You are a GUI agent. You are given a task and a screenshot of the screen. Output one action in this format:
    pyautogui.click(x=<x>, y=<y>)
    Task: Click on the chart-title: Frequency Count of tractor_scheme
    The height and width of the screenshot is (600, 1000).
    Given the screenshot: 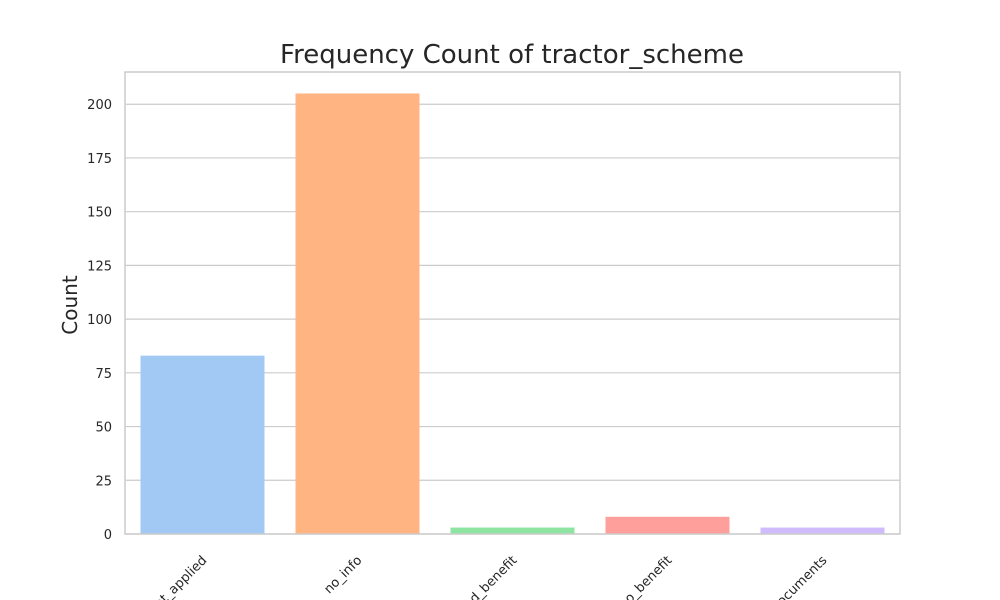 What is the action you would take?
    pyautogui.click(x=512, y=55)
    